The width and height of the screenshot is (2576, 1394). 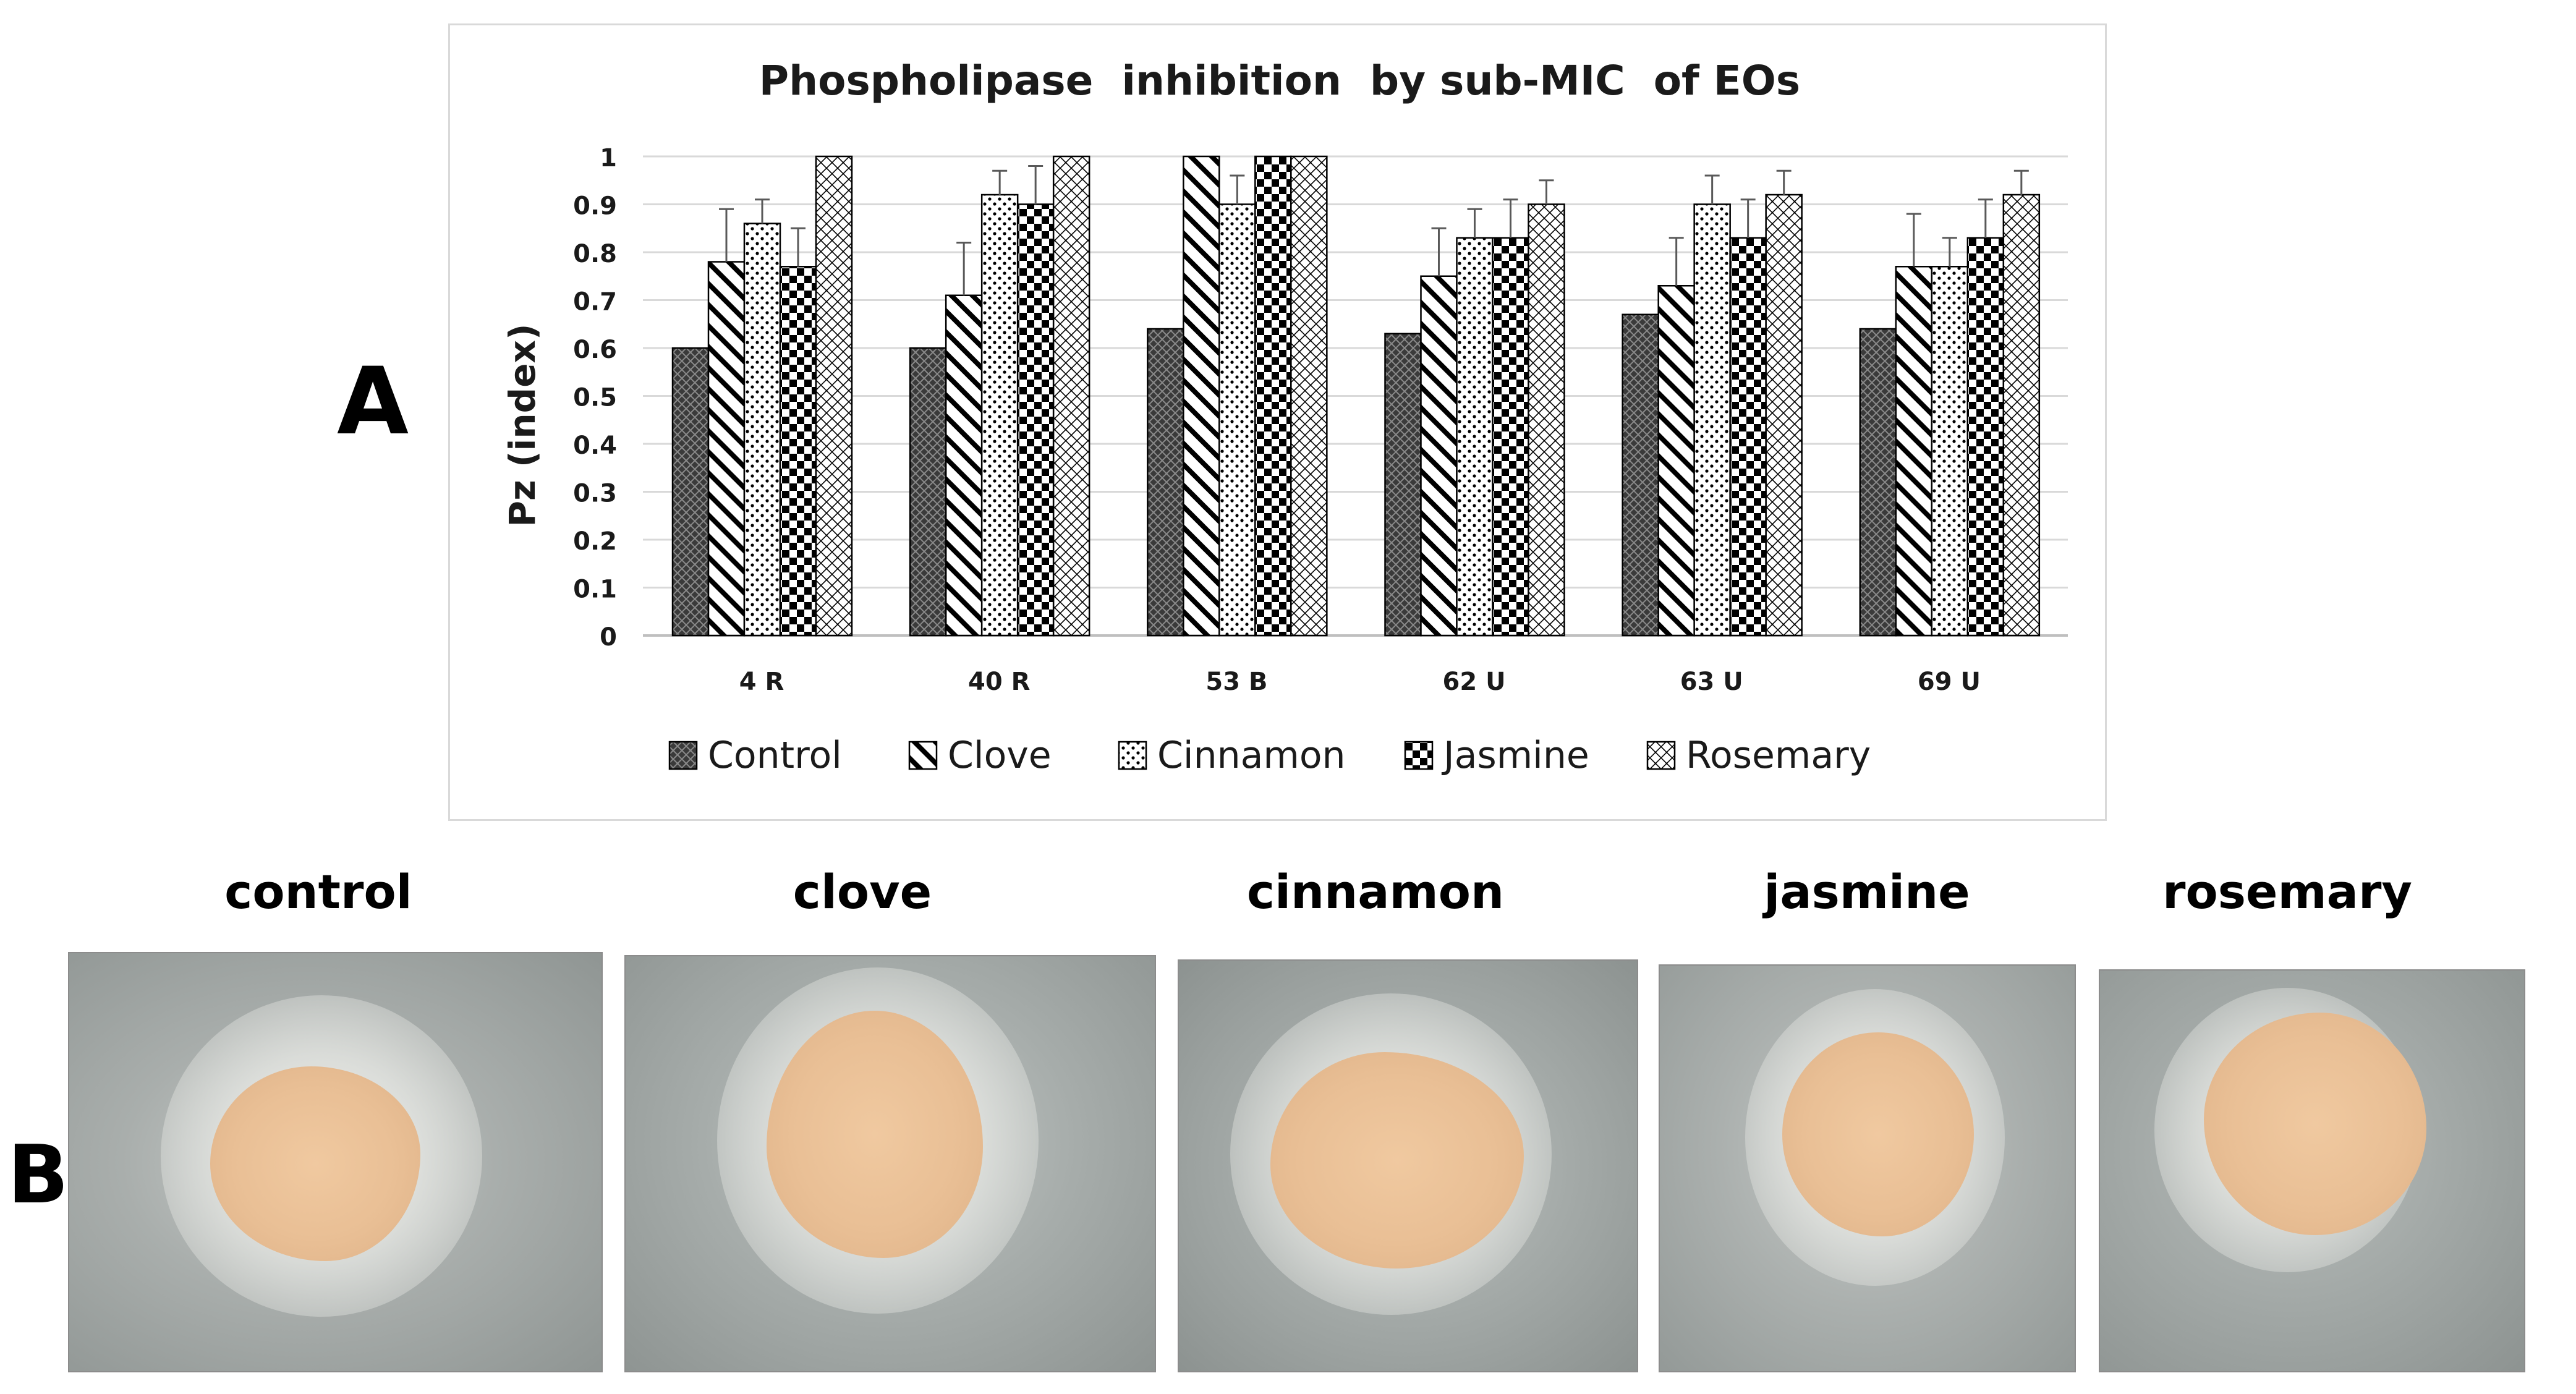 What do you see at coordinates (1403, 485) in the screenshot?
I see `bar-control-62u` at bounding box center [1403, 485].